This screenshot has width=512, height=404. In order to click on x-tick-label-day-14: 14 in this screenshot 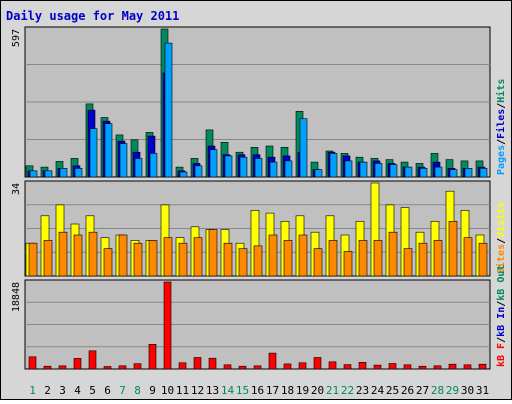, I will do `click(228, 390)`.